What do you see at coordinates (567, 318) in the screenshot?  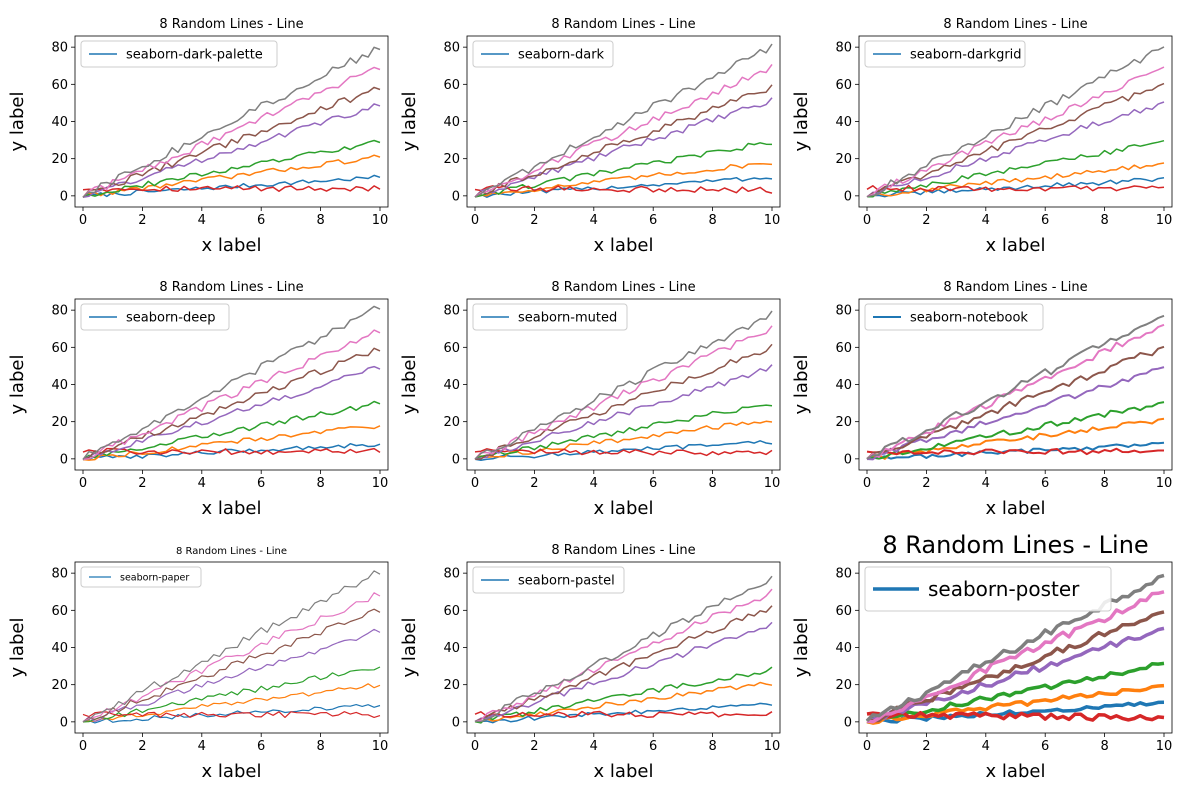 I see `legend-label: seaborn-muted` at bounding box center [567, 318].